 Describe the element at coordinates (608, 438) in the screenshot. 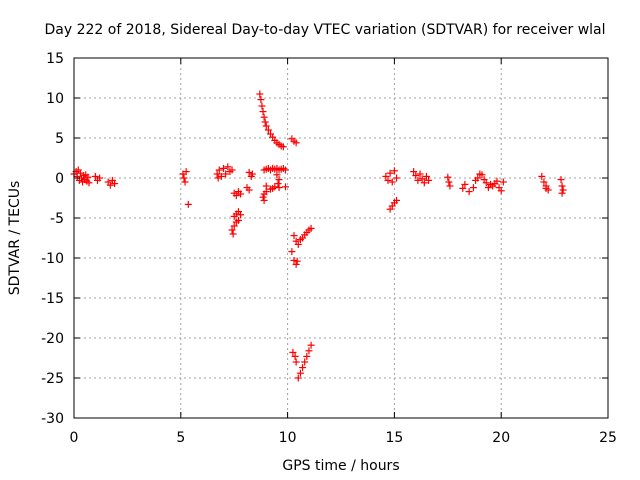

I see `x-tick-label: 25` at that location.